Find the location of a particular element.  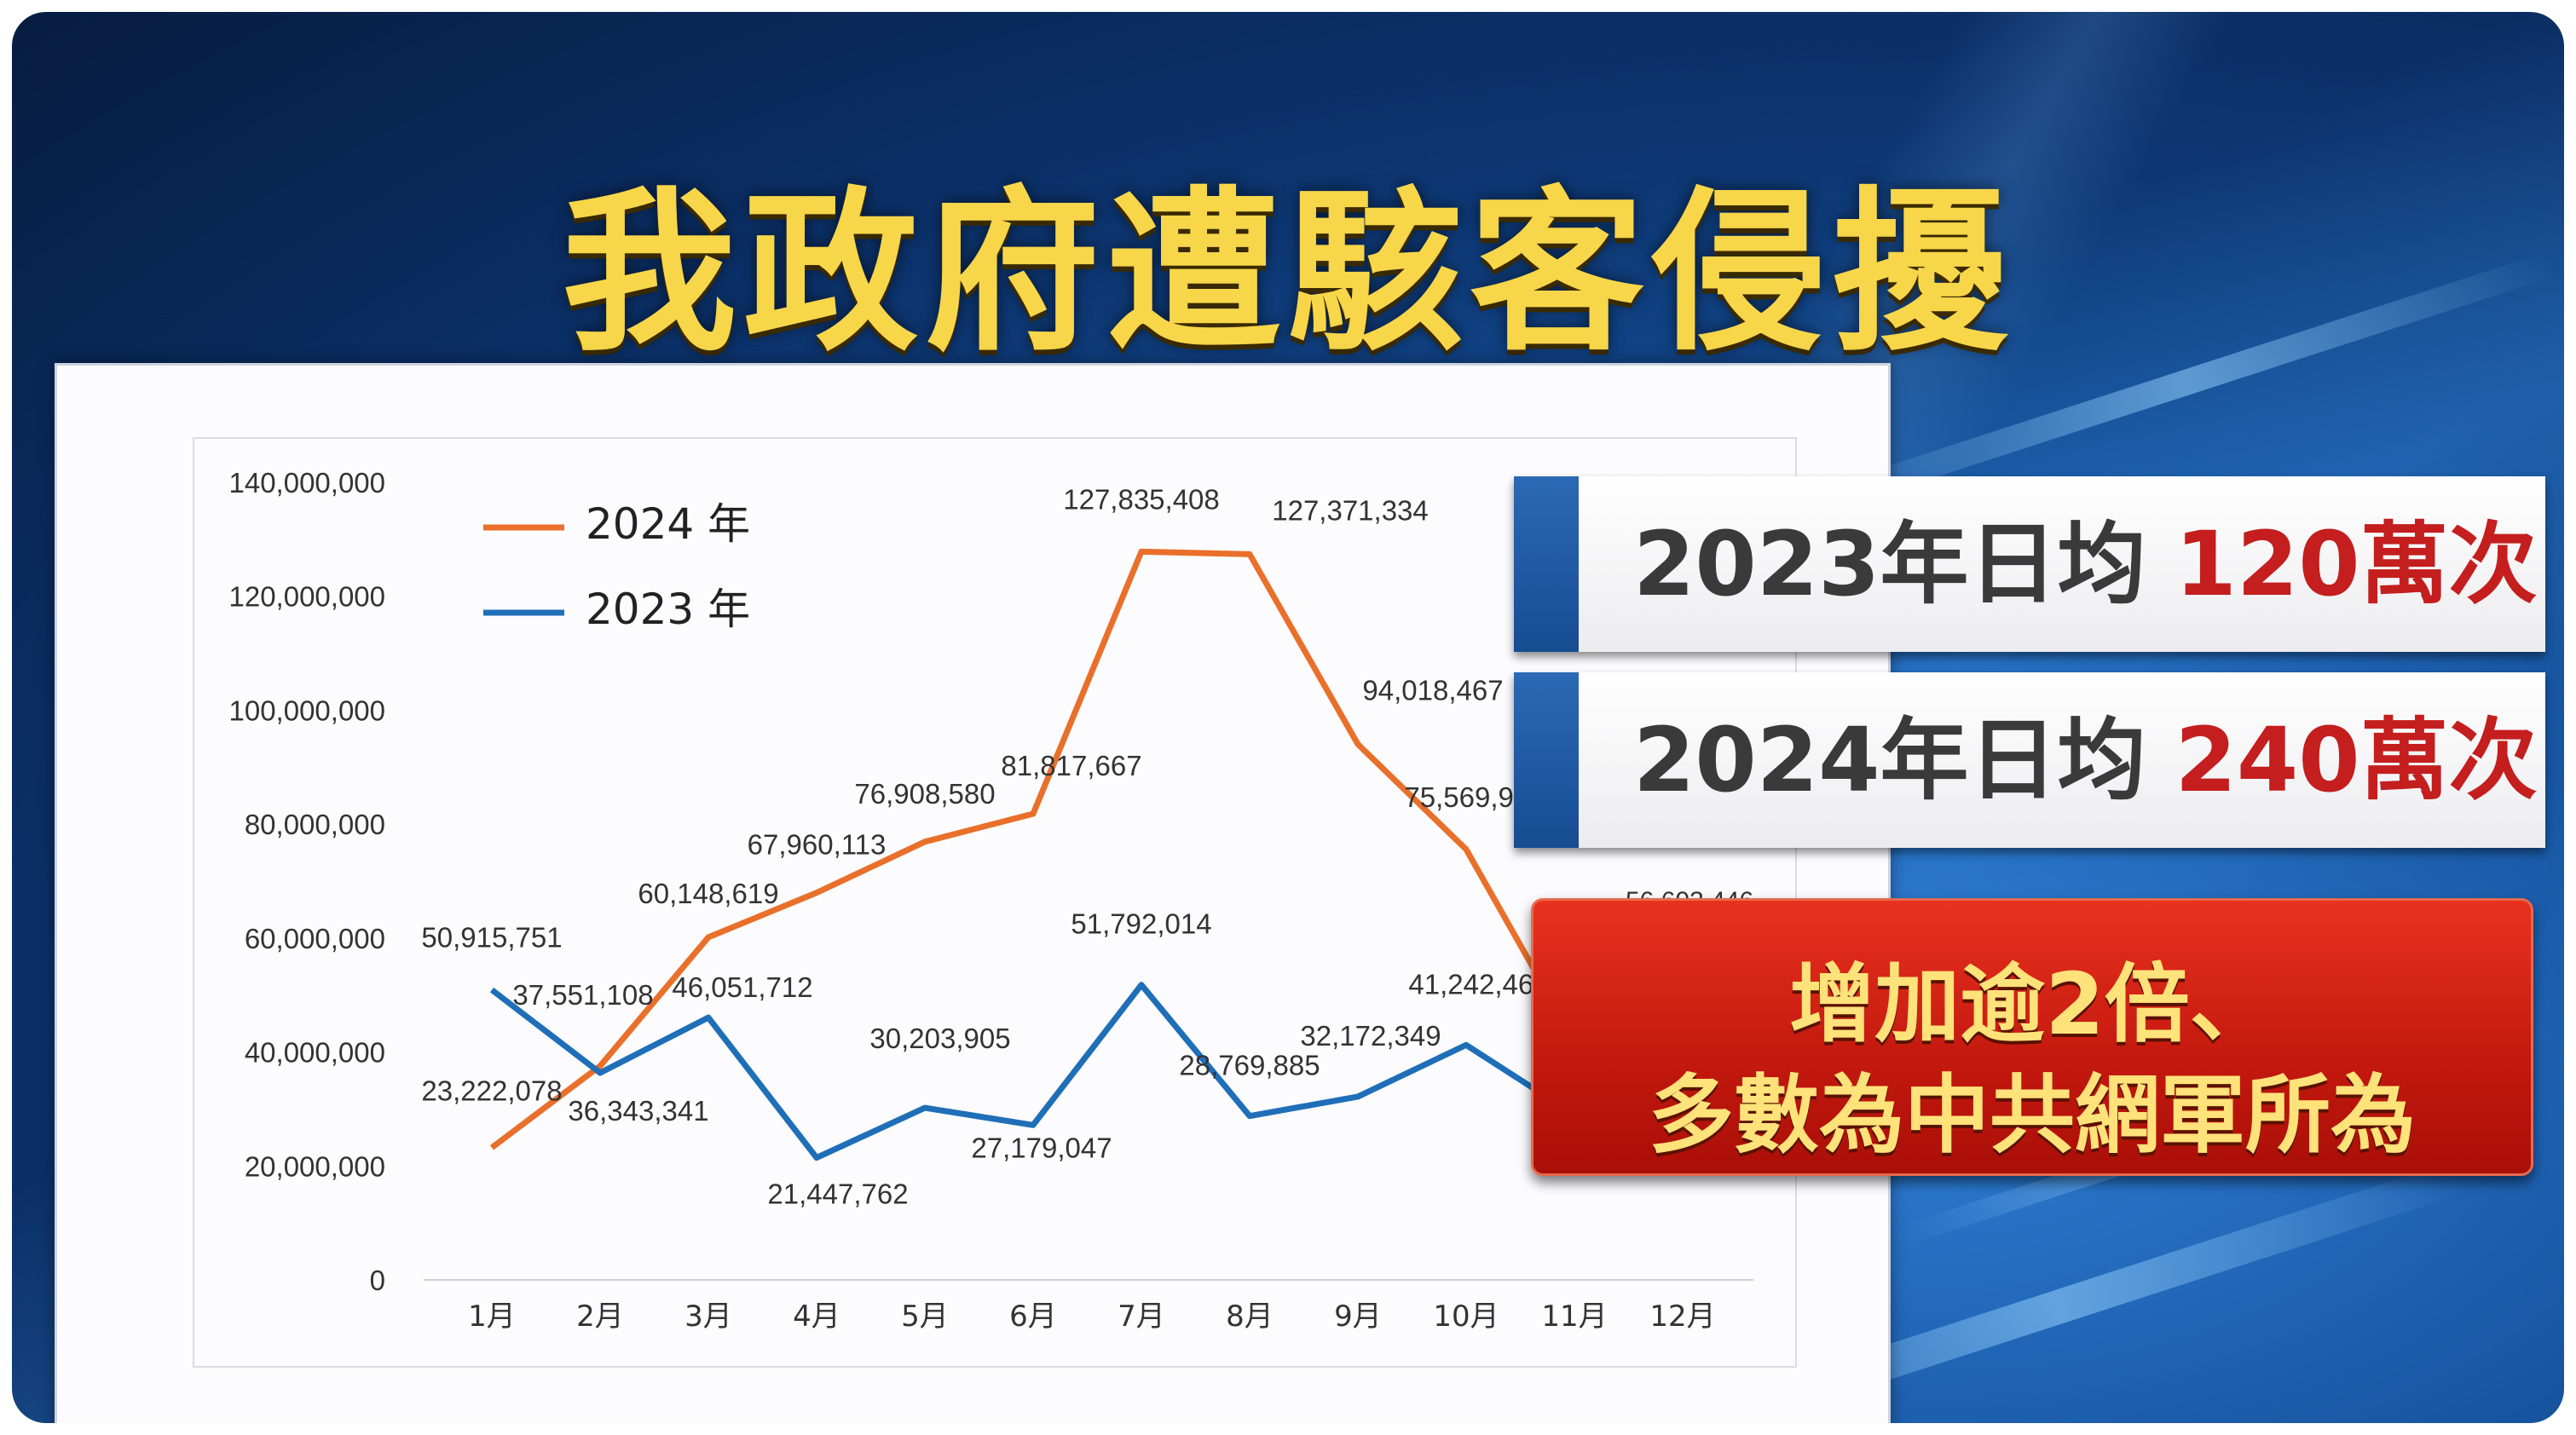

x-tick-label: 5月 is located at coordinates (925, 1317).